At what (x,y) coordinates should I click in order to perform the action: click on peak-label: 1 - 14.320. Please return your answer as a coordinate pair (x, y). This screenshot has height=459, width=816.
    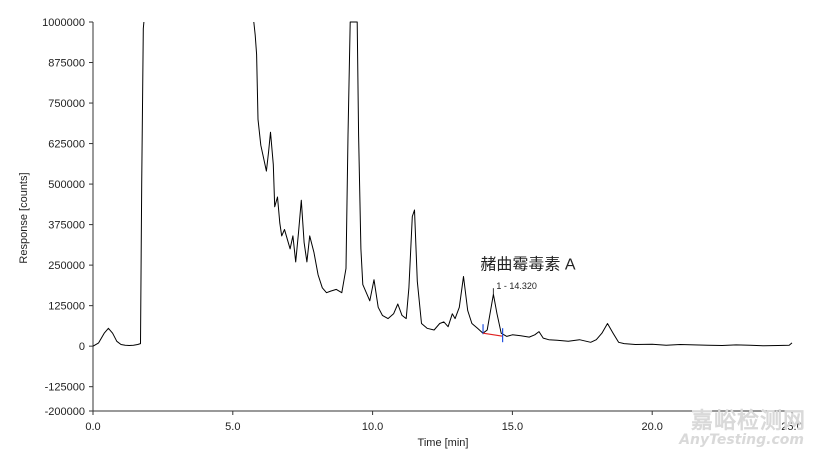
    Looking at the image, I should click on (516, 286).